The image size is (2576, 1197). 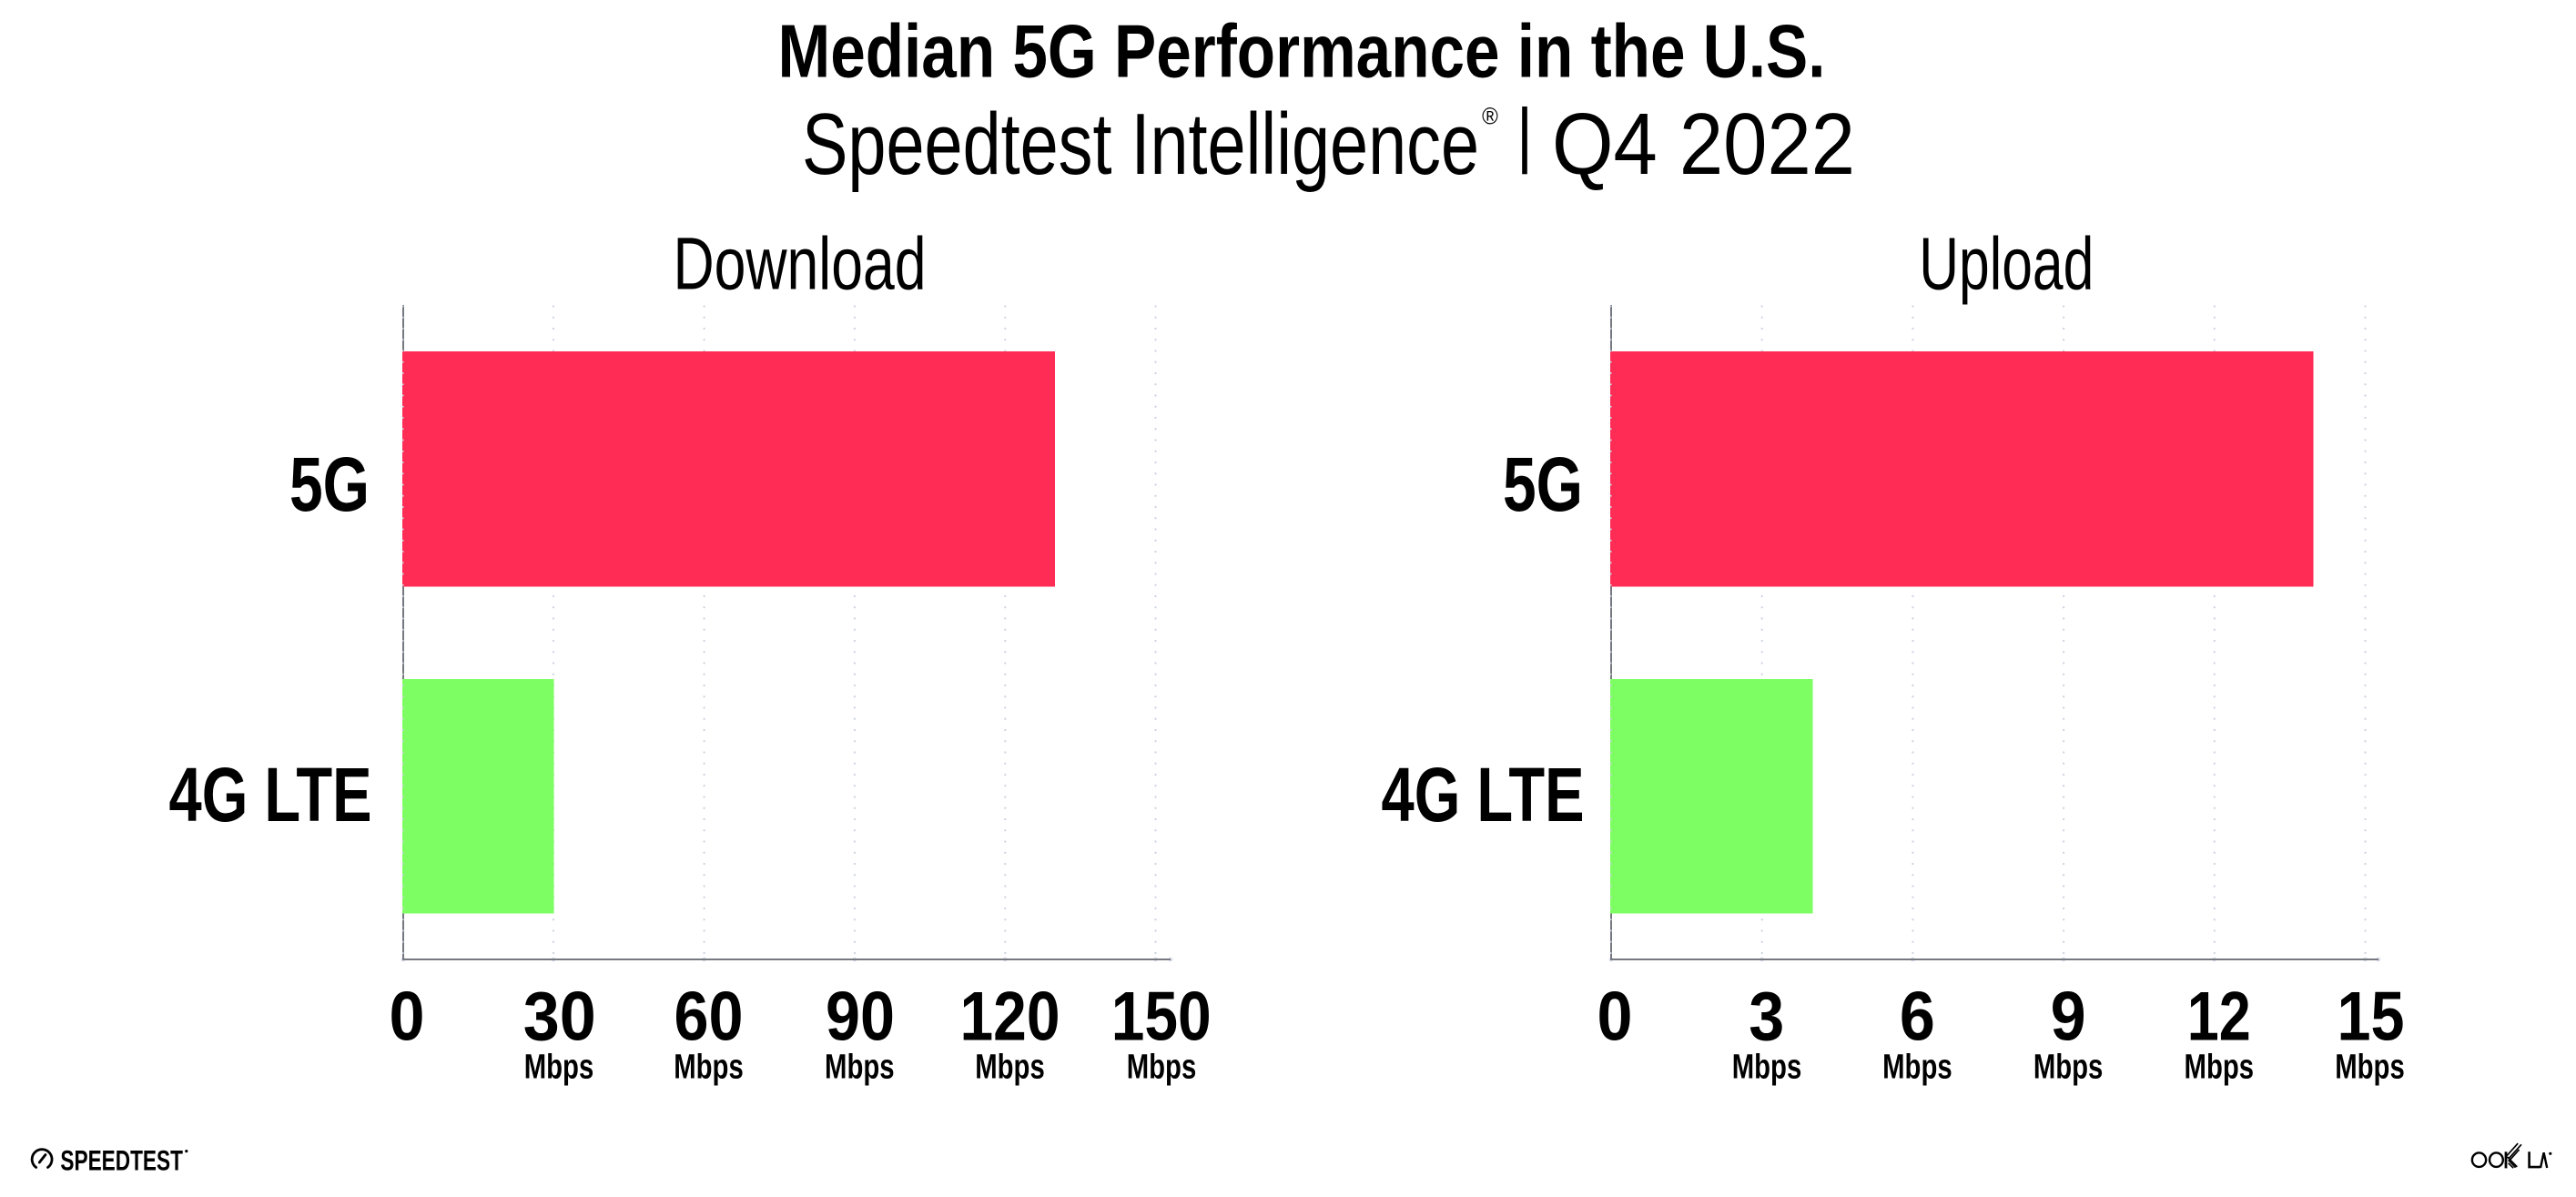 I want to click on svg-text: Speedtest Intelligence, so click(x=1140, y=145).